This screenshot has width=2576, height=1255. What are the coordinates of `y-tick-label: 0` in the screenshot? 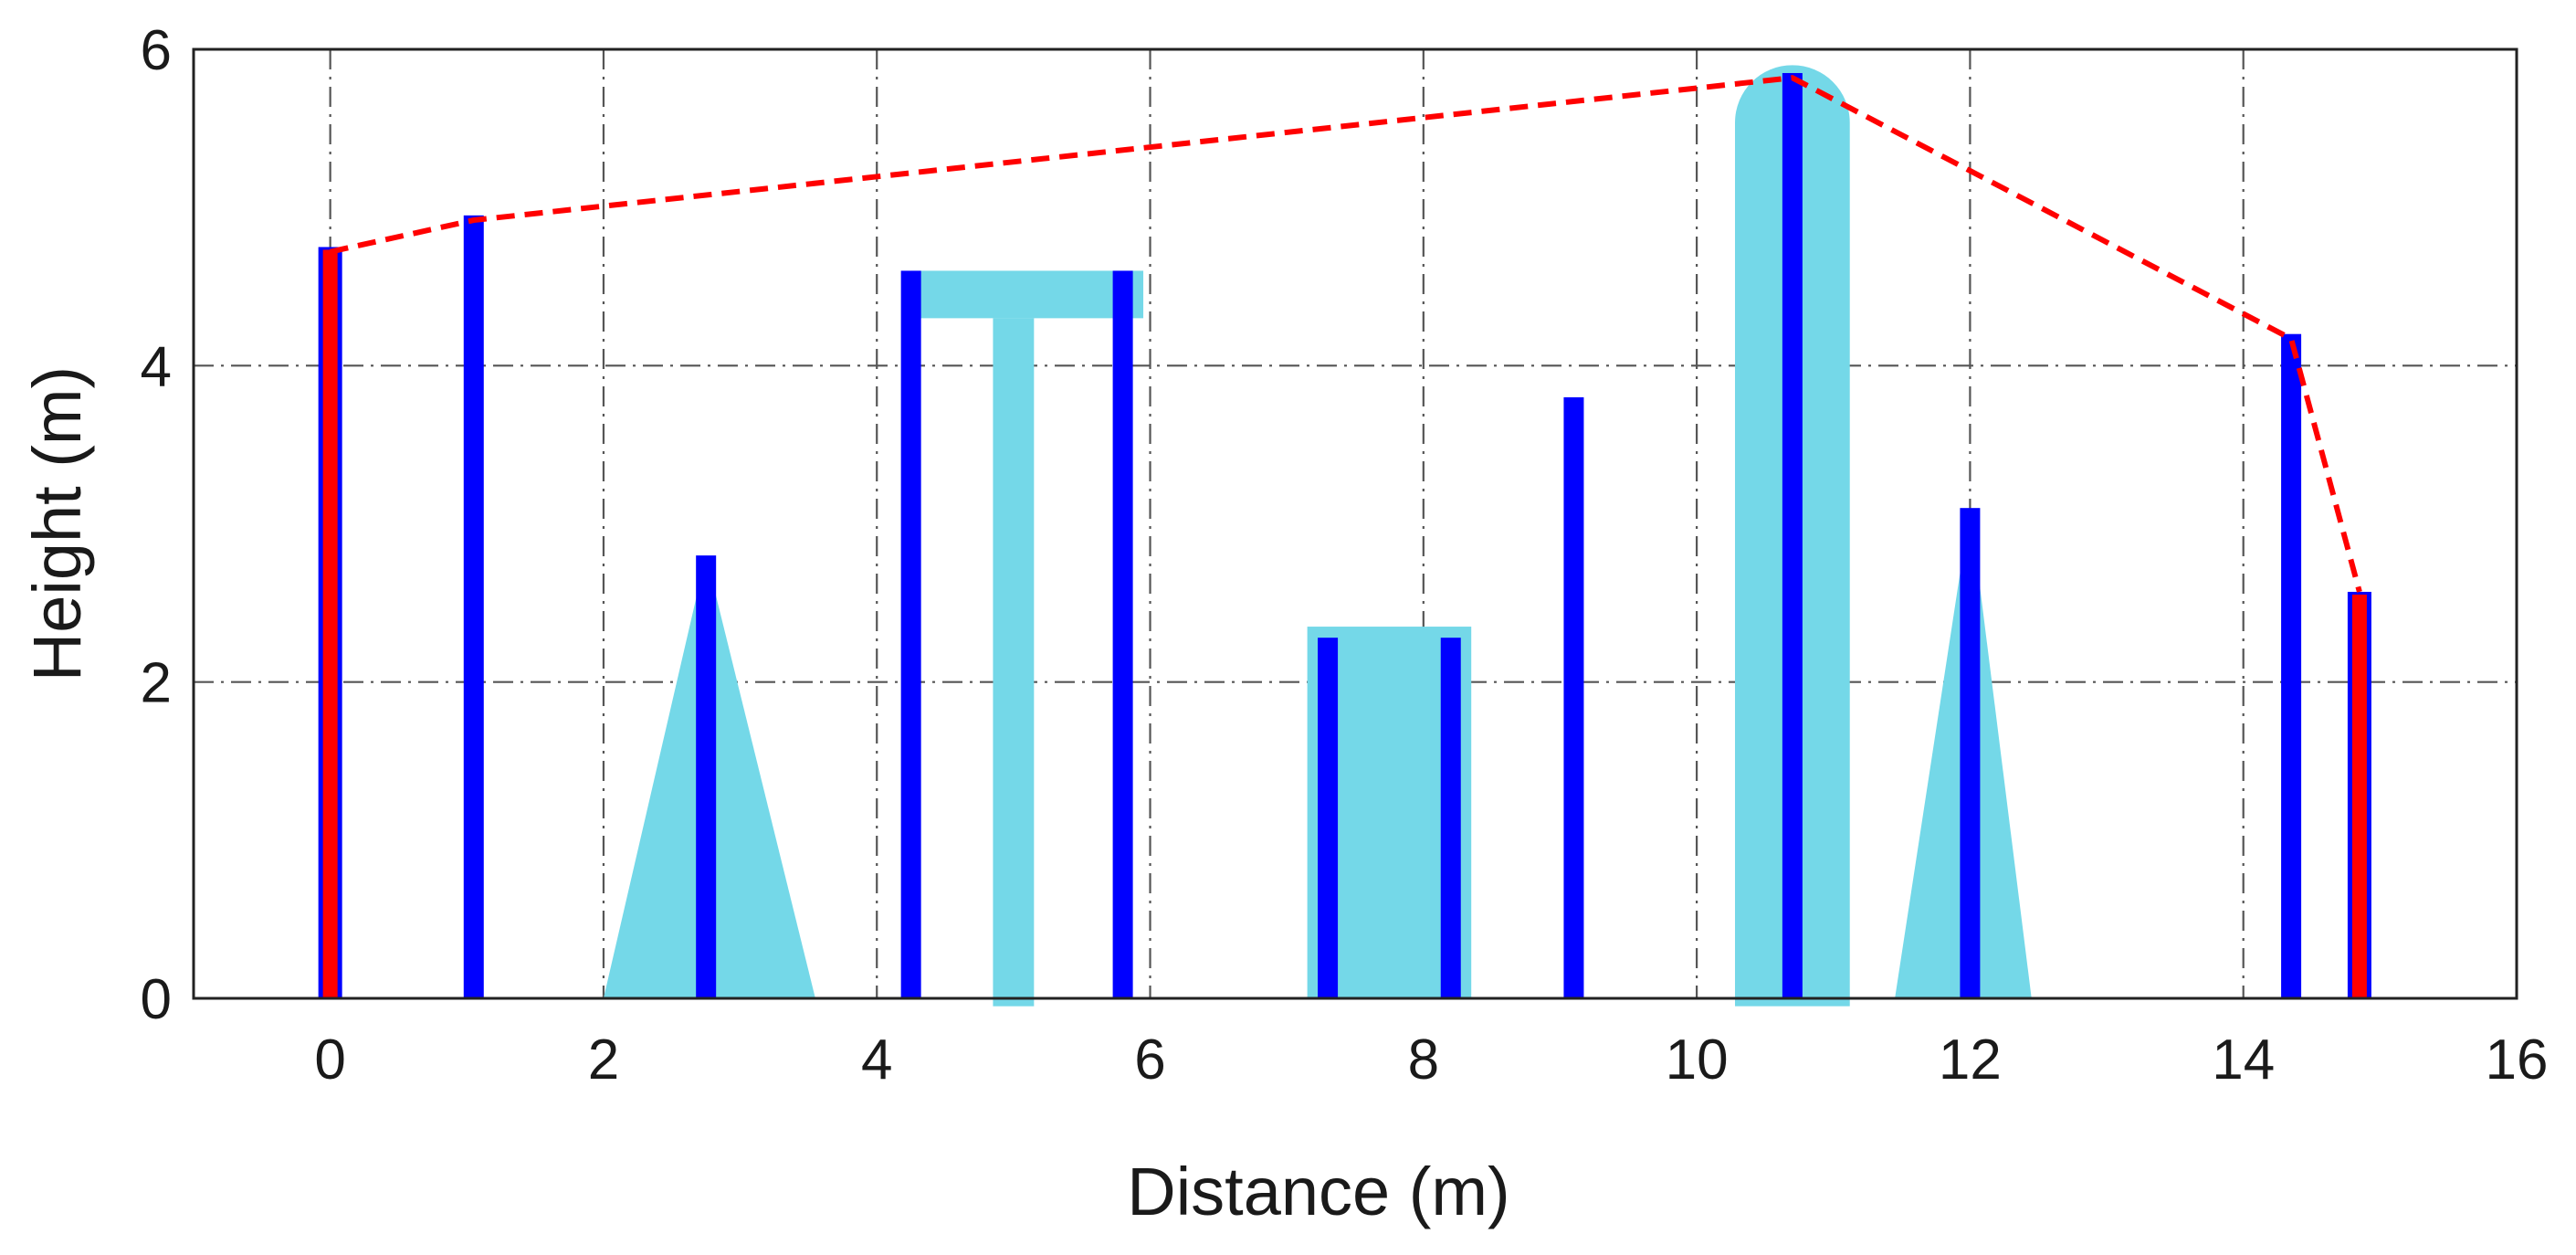 It's located at (156, 1000).